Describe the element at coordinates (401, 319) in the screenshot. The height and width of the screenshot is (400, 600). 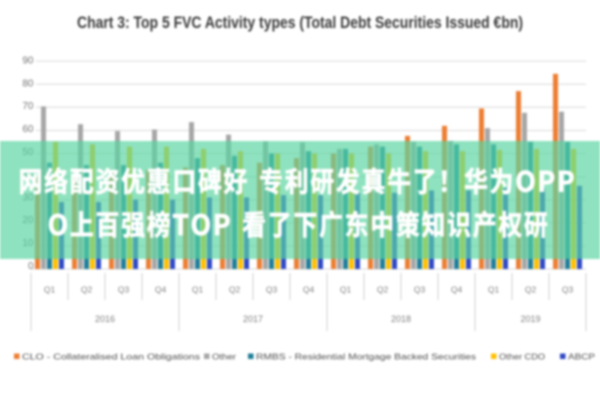
I see `svg-text: 2018` at that location.